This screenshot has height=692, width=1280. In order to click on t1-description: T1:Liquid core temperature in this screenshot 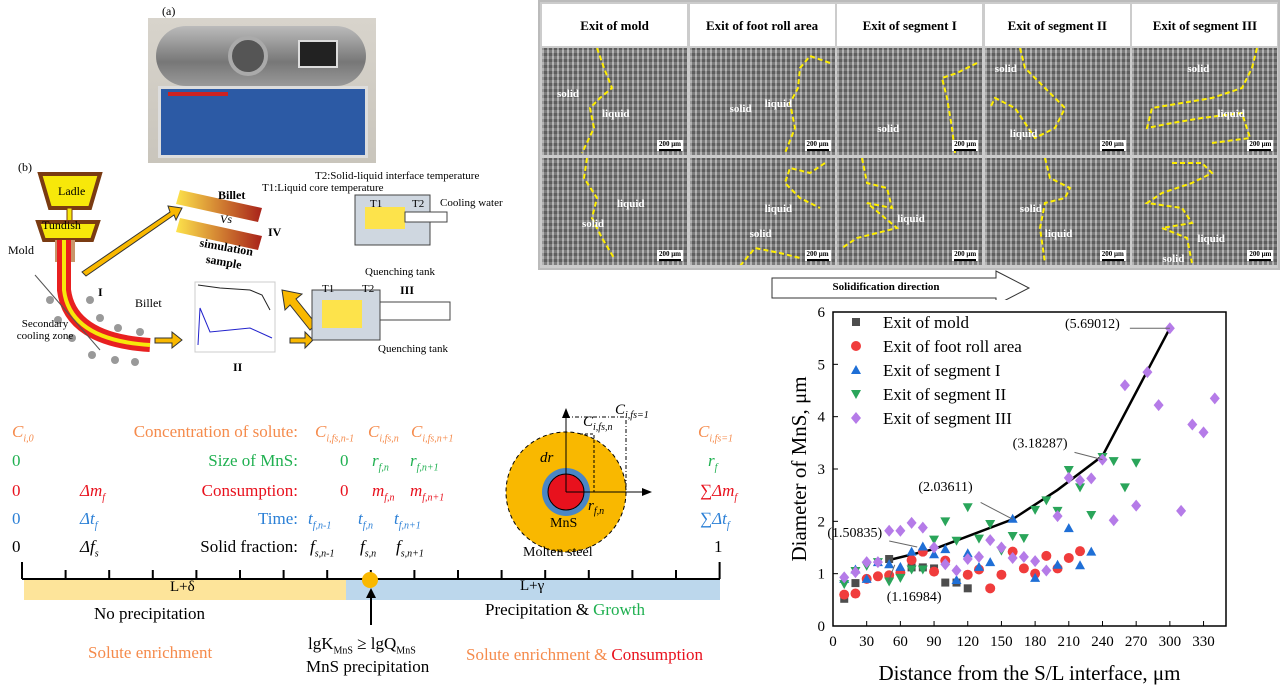, I will do `click(323, 188)`.